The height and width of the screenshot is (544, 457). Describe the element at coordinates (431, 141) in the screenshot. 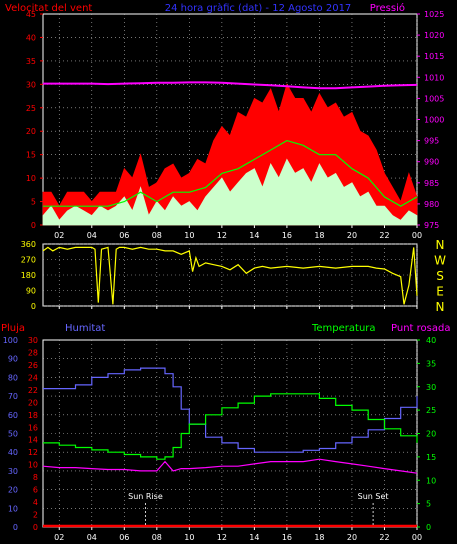

I see `y-tick-label-pressure: 995` at that location.